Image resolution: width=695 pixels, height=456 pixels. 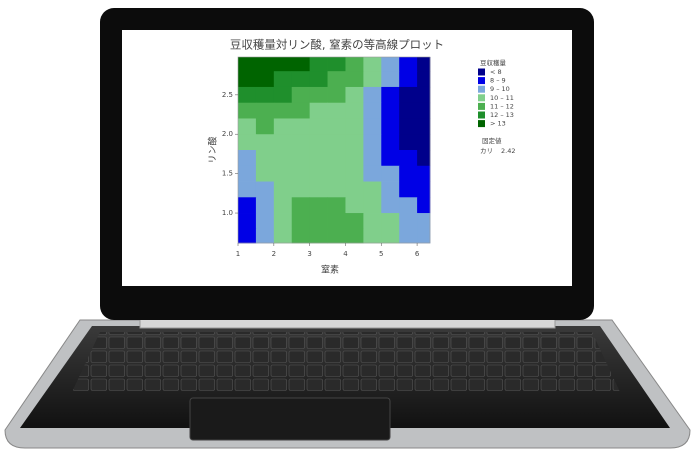 What do you see at coordinates (238, 254) in the screenshot?
I see `x-tick-label: 1` at bounding box center [238, 254].